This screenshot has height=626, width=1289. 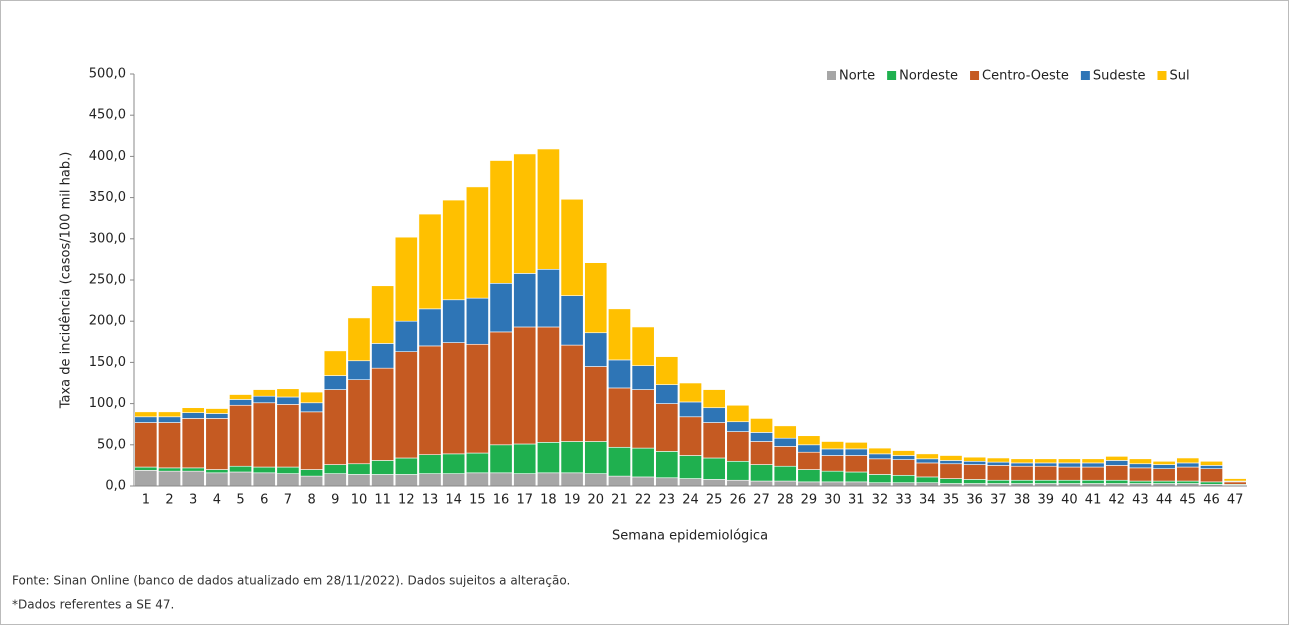 I want to click on x-tick-label: 22, so click(x=643, y=500).